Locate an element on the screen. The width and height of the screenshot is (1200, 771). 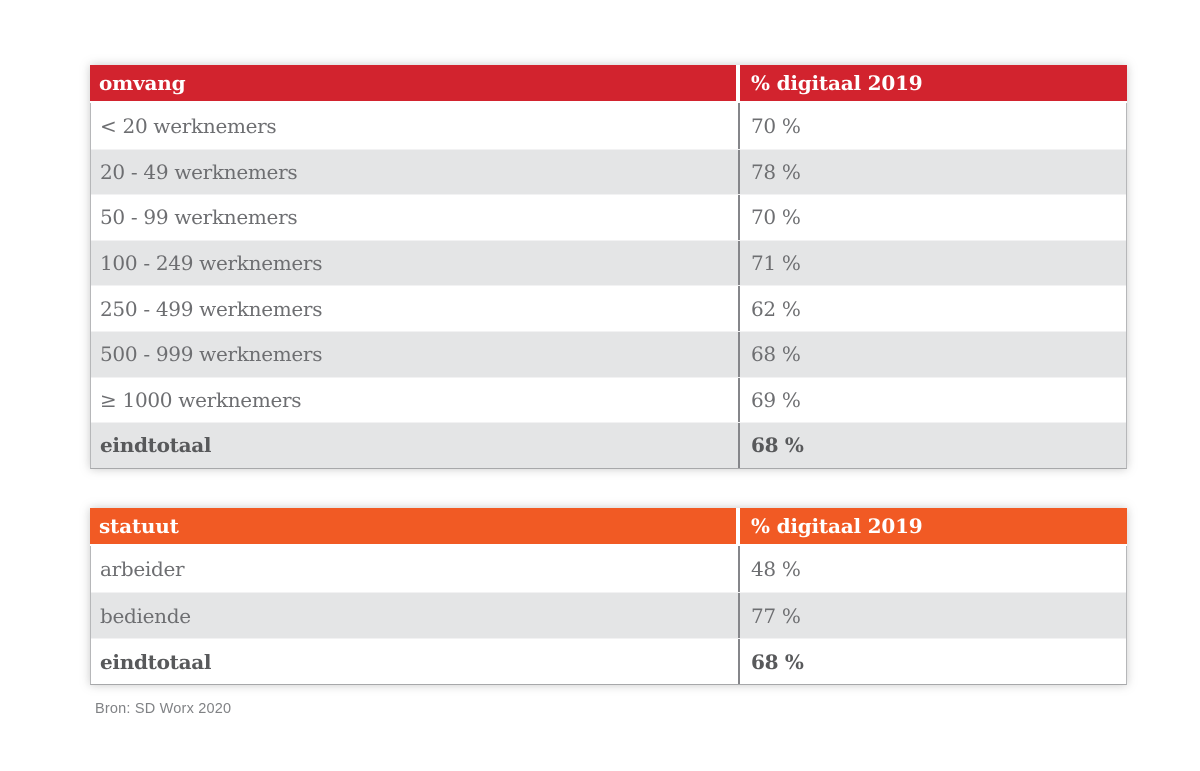
row-value: 77 % is located at coordinates (776, 615).